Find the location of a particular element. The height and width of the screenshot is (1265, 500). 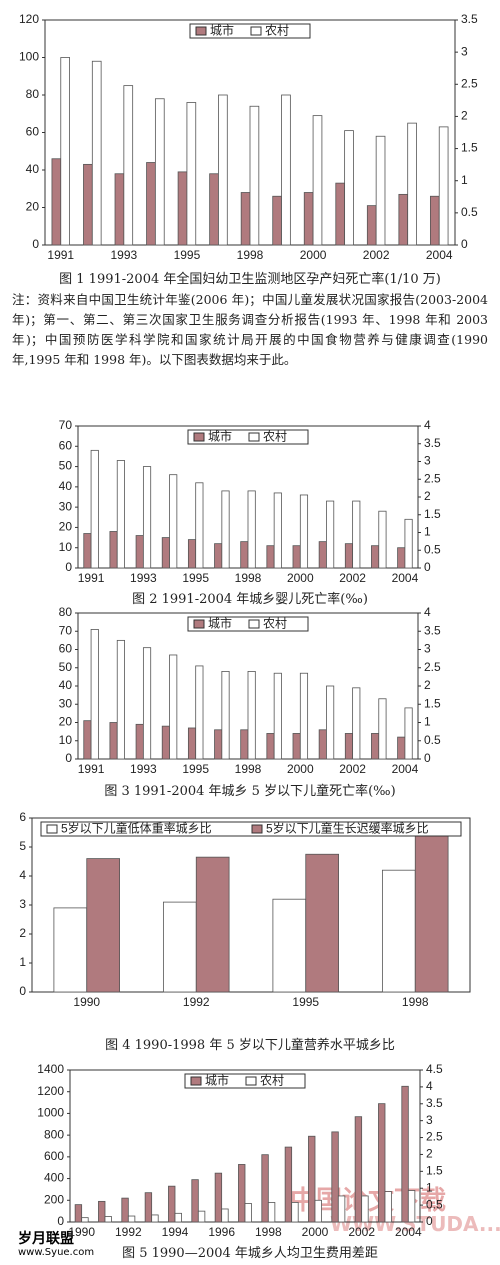

y2-tick-label: 0 is located at coordinates (464, 244).